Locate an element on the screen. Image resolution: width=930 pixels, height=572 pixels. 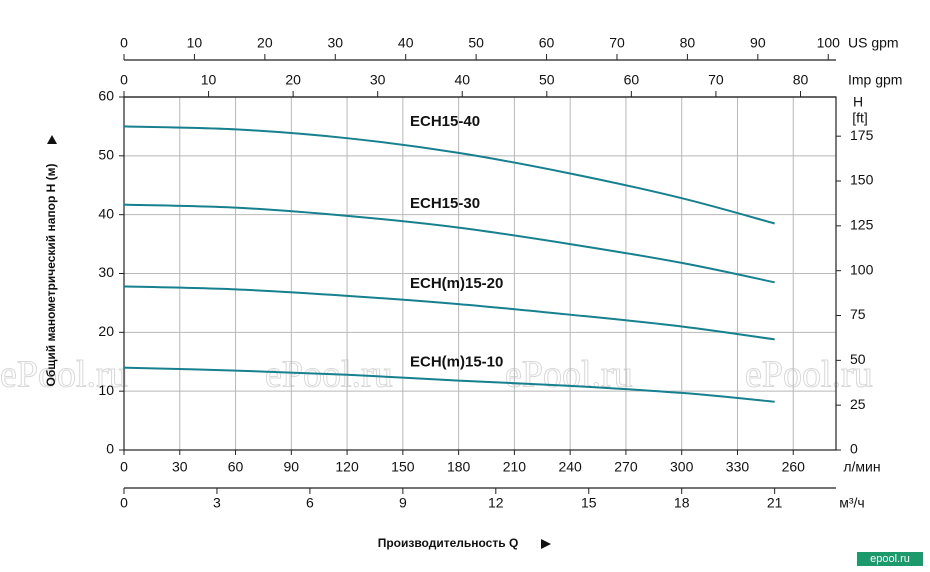
x-arrow is located at coordinates (546, 544).